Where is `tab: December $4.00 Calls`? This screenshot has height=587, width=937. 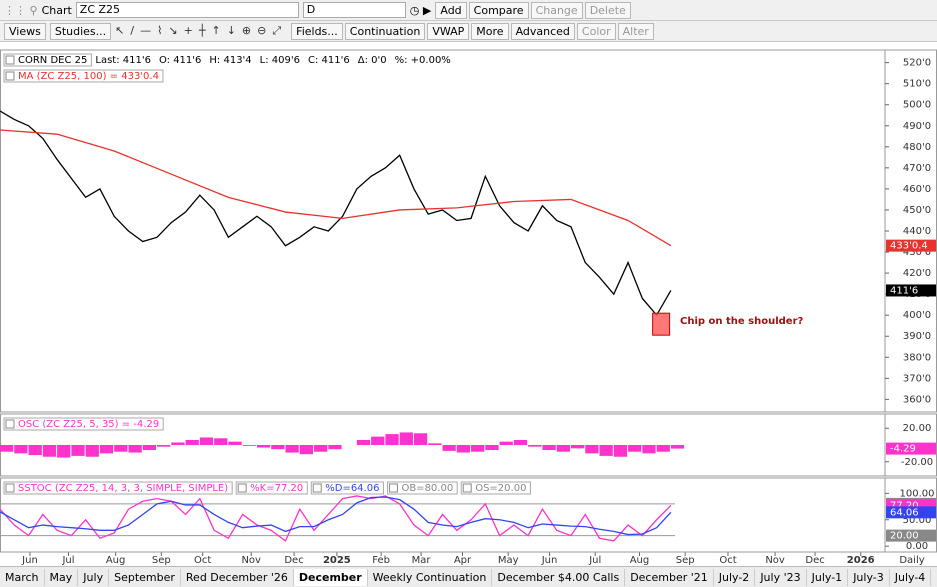 tab: December $4.00 Calls is located at coordinates (559, 577).